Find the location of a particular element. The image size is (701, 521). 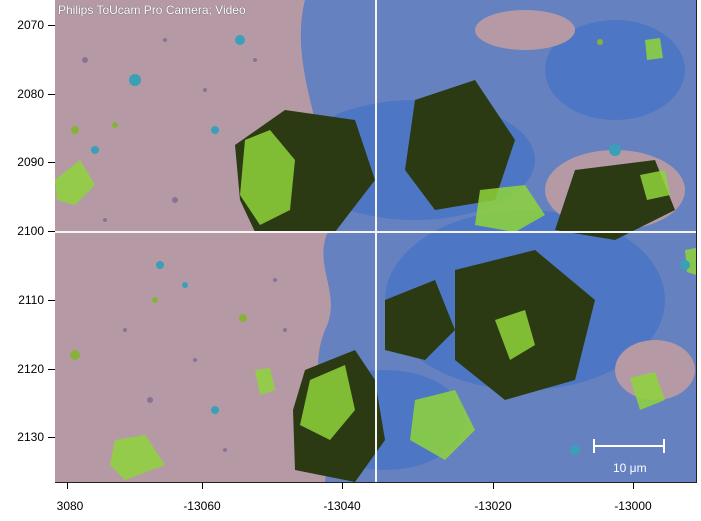

x-tick-label: -13000 is located at coordinates (633, 506).